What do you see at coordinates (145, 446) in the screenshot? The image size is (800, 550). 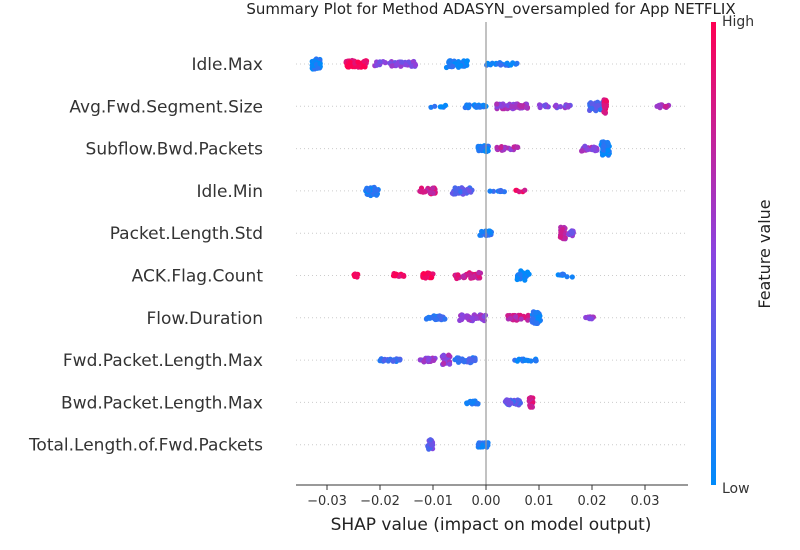 I see `feature-label: Total.Length.of.Fwd.Packets` at bounding box center [145, 446].